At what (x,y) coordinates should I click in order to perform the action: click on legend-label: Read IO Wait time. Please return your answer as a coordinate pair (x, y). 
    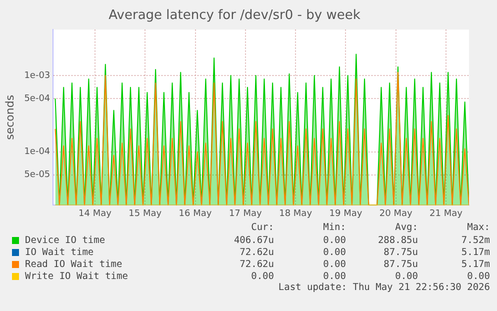
    Looking at the image, I should click on (73, 264).